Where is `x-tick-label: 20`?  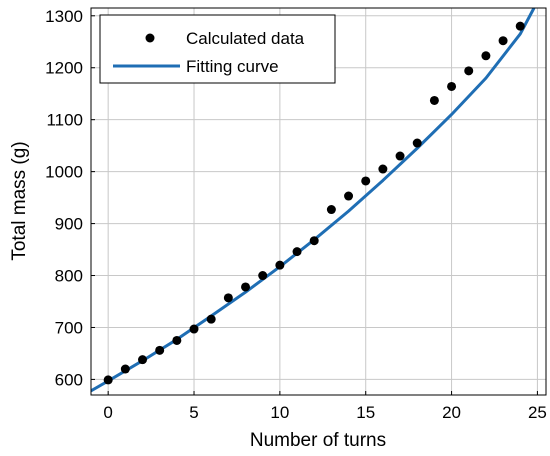 x-tick-label: 20 is located at coordinates (451, 412).